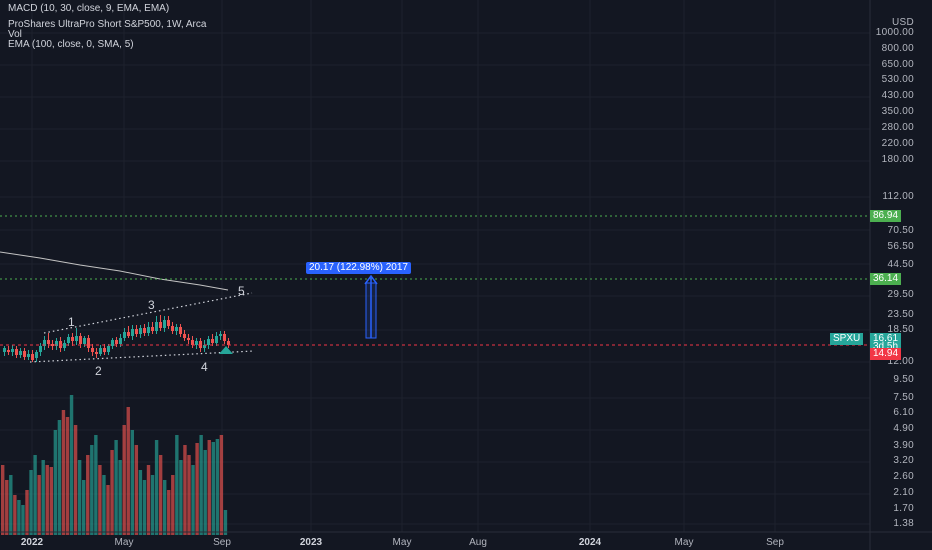 The width and height of the screenshot is (932, 550). I want to click on signal-arrow-marker, so click(226, 350).